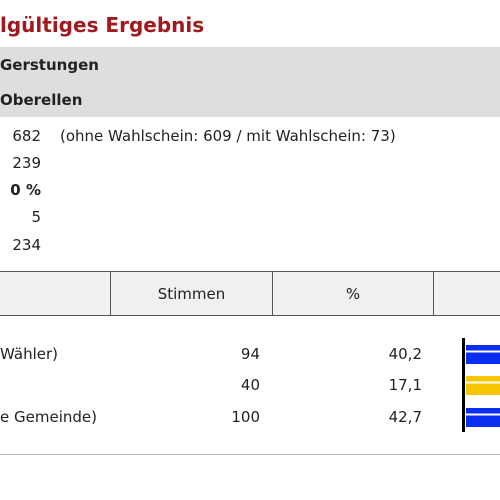  I want to click on votes-value: 94, so click(250, 354).